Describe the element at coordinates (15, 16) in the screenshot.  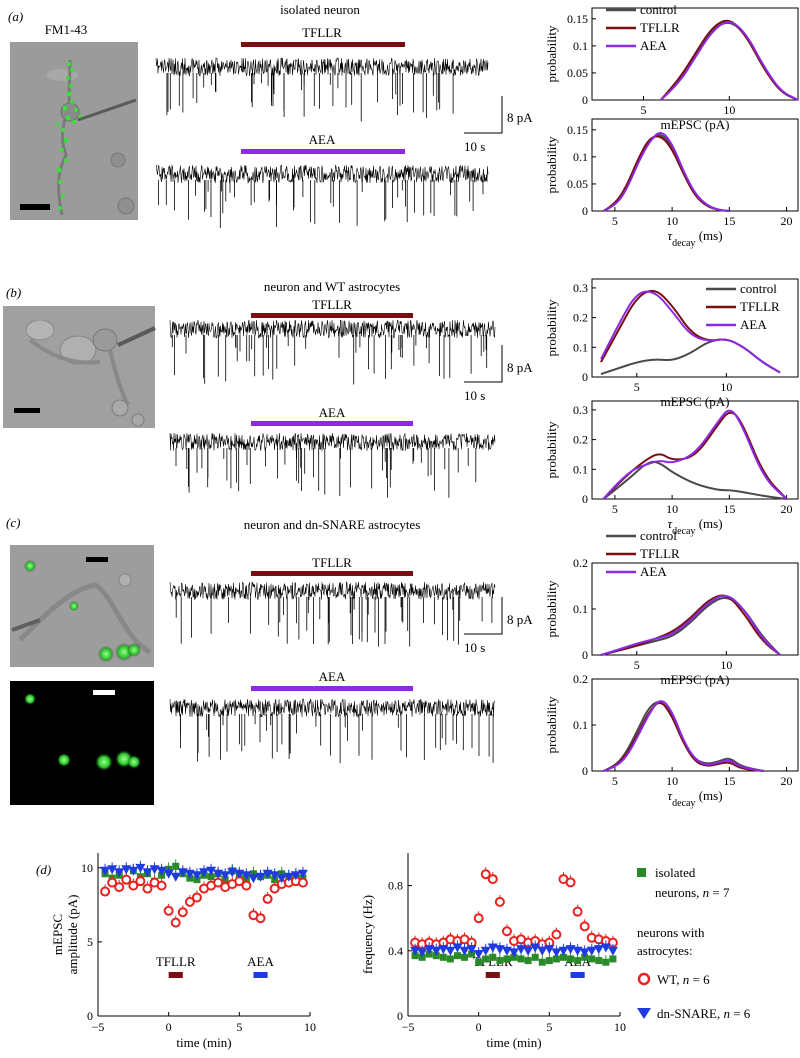
I see `panel-a-label: (a)` at that location.